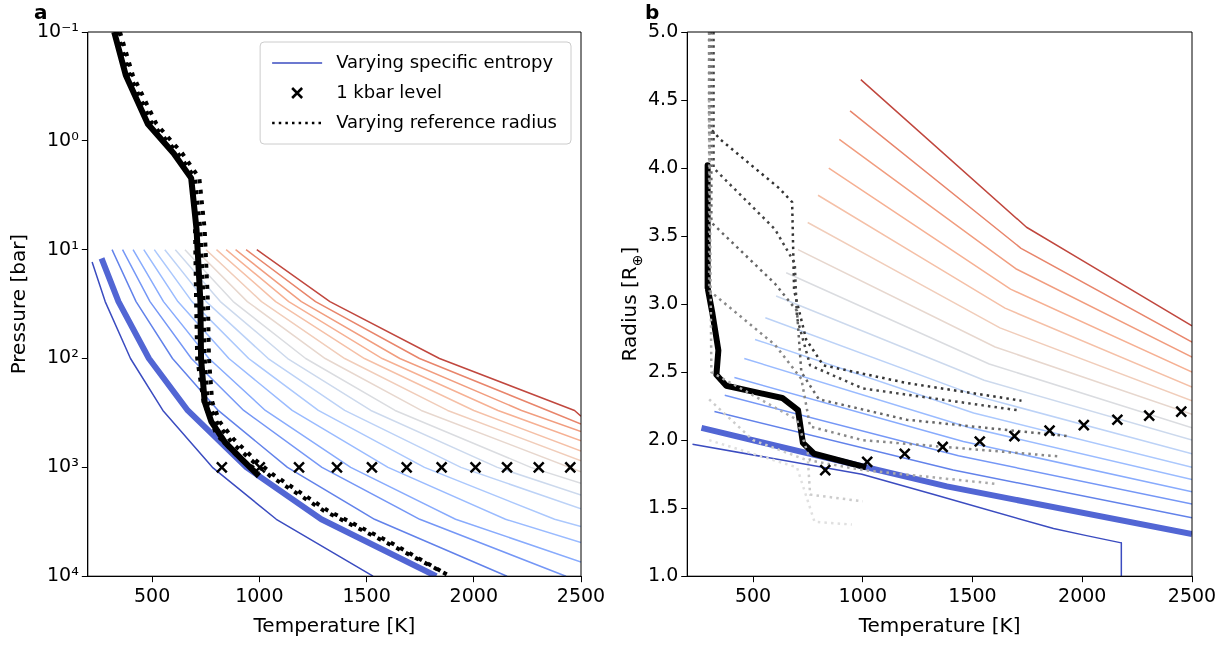 The image size is (1222, 649). Describe the element at coordinates (631, 304) in the screenshot. I see `y-axis-title: Radius [R⊕]` at that location.